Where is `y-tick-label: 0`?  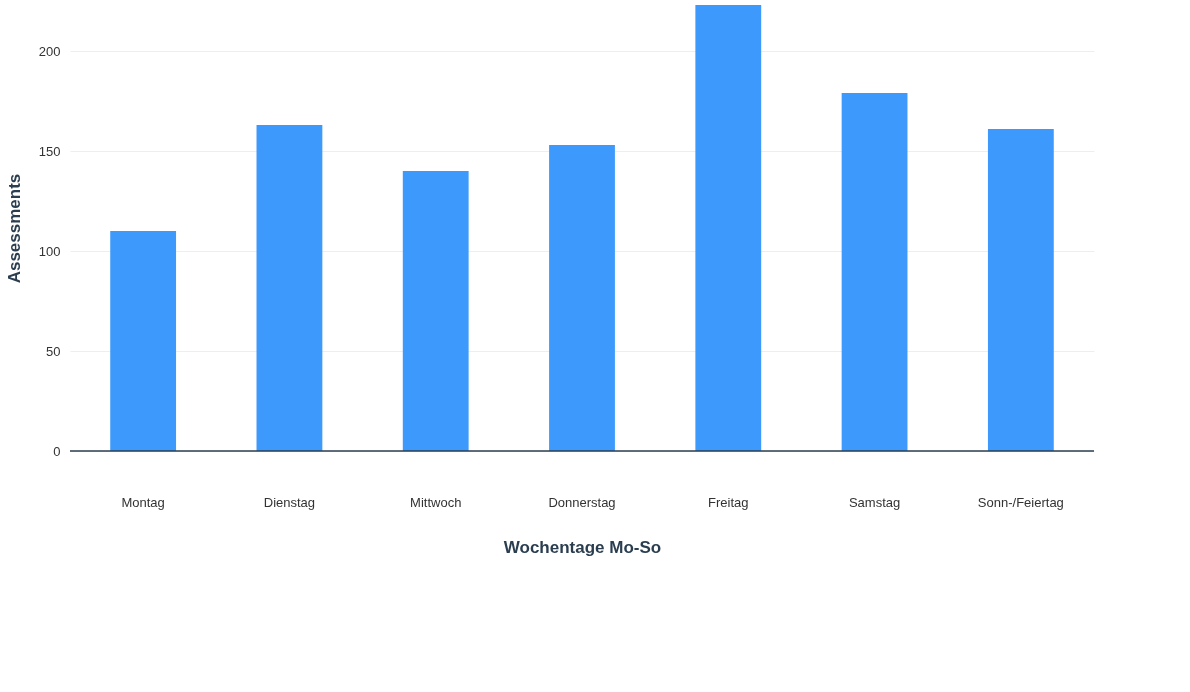
y-tick-label: 0 is located at coordinates (57, 451).